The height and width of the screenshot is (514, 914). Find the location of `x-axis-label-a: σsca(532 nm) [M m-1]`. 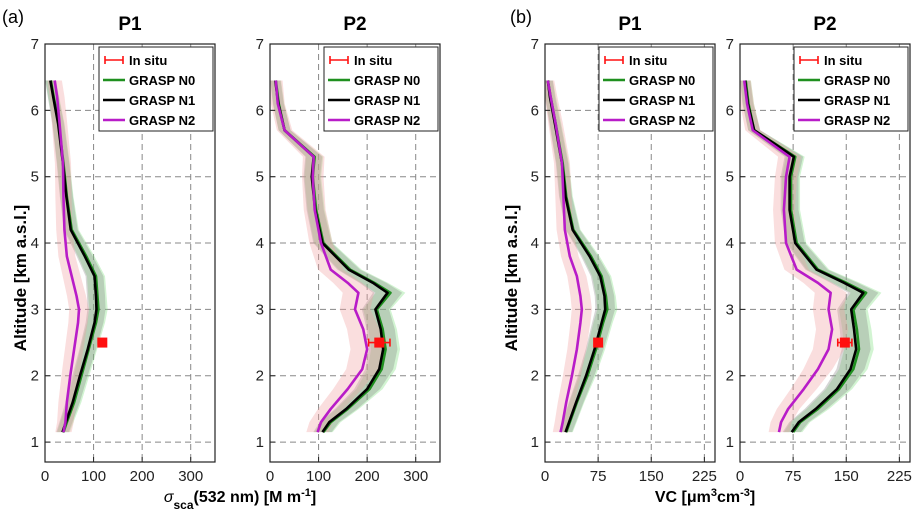

x-axis-label-a: σsca(532 nm) [M m-1] is located at coordinates (240, 499).